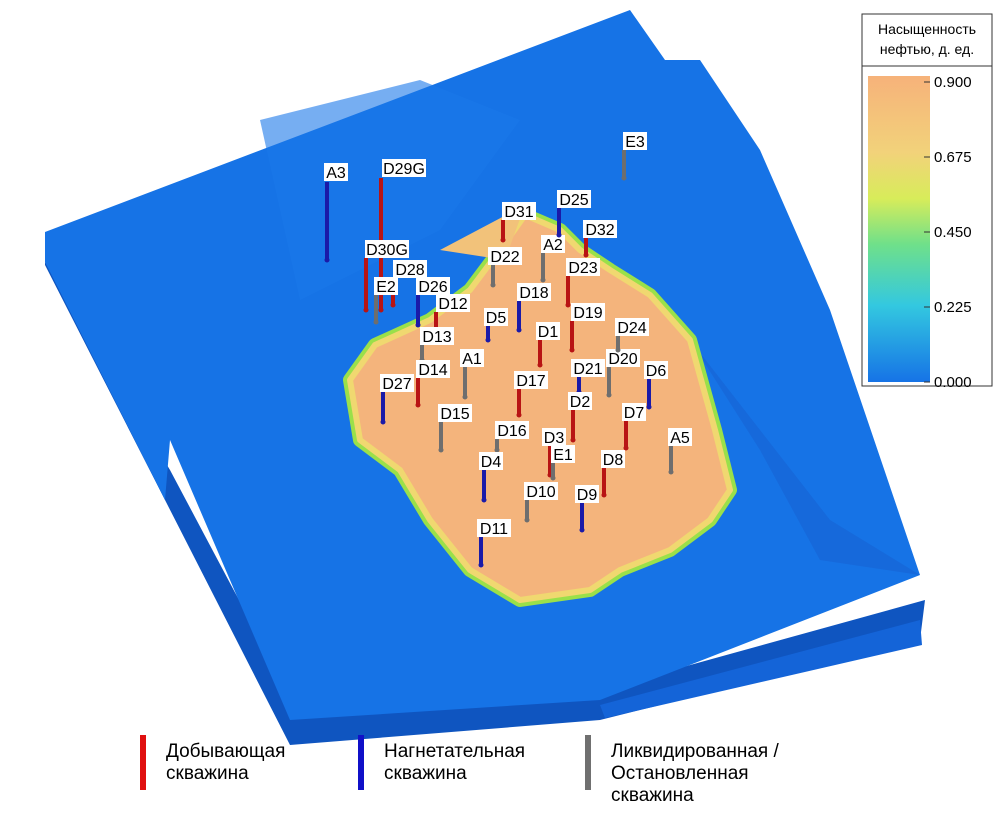 This screenshot has height=829, width=1000. What do you see at coordinates (656, 385) in the screenshot?
I see `well: D6` at bounding box center [656, 385].